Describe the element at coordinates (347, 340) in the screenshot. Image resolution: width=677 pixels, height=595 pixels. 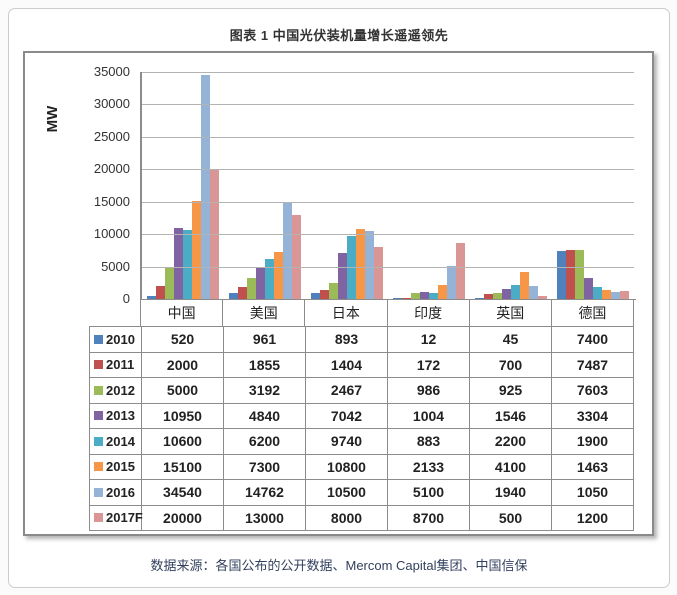
I see `value-cell-2010-日本: 893` at that location.